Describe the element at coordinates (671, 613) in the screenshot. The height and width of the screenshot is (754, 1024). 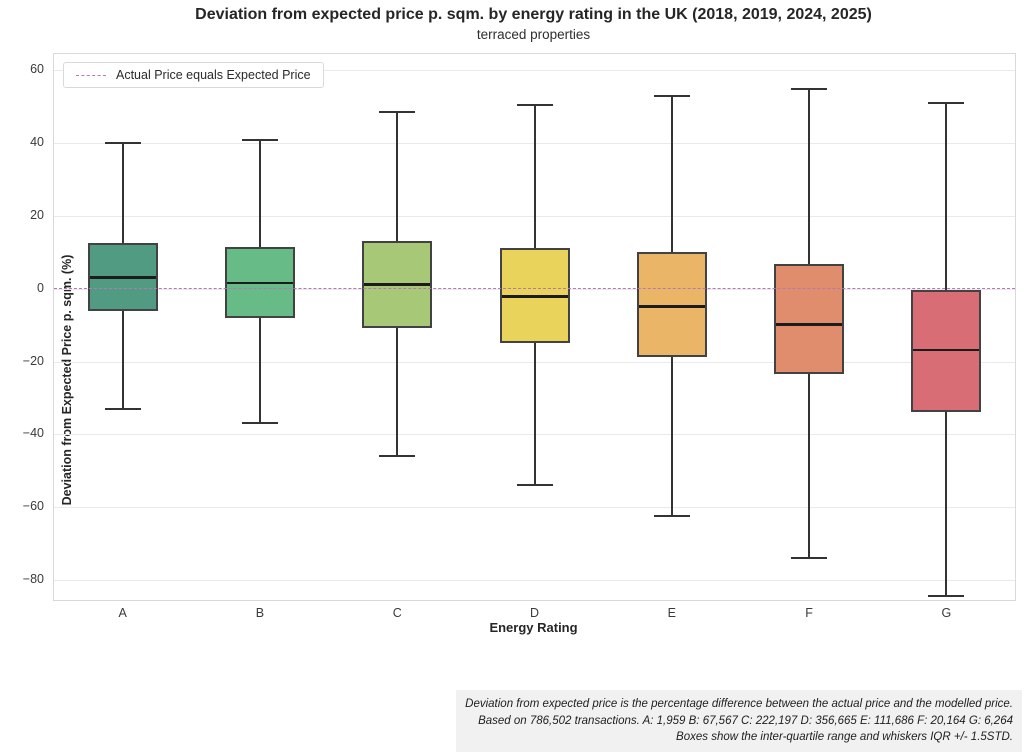
I see `x-tick-label-e: E` at that location.